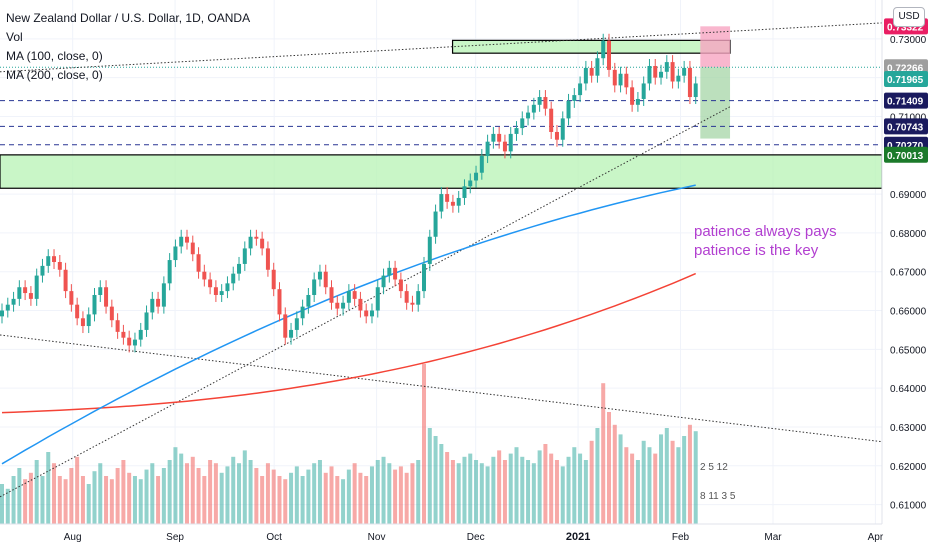 The height and width of the screenshot is (550, 932). Describe the element at coordinates (908, 389) in the screenshot. I see `y-tick-label: 0.64000` at that location.